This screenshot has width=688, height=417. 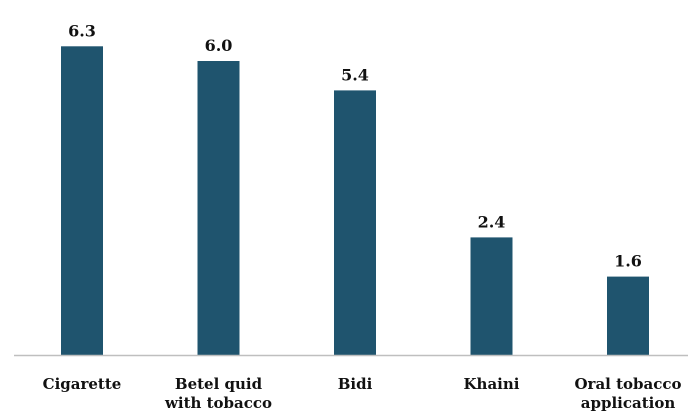 I want to click on category-label-line: application, so click(x=628, y=403).